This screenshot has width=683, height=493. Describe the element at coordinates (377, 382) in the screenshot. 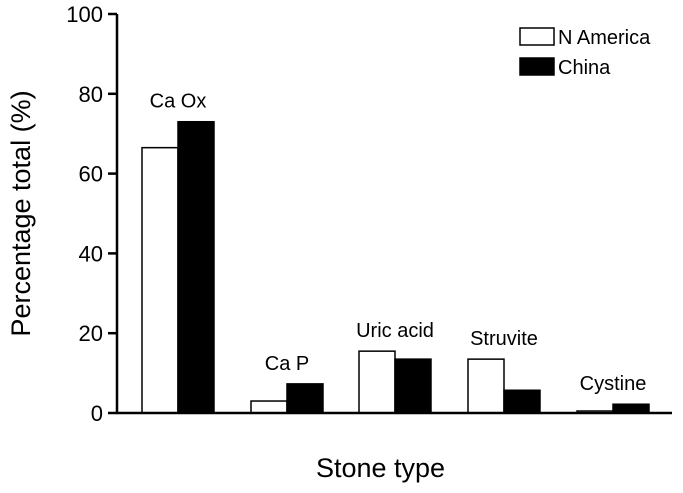

I see `bar-uric-acid-n-america` at that location.